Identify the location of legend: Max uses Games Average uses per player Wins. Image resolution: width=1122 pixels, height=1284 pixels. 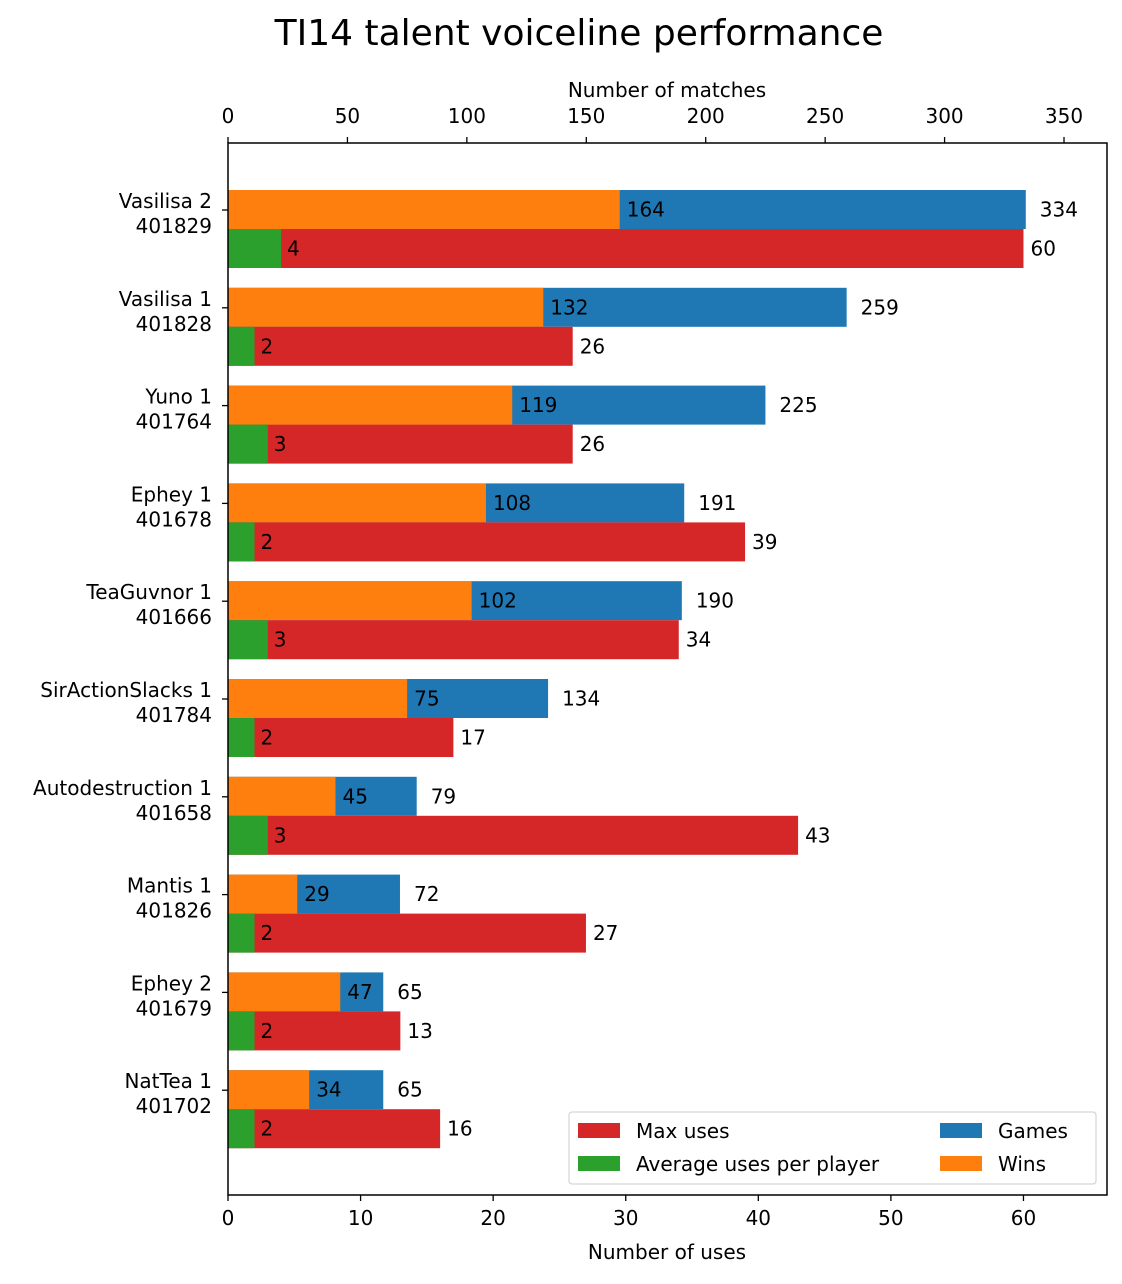
(832, 1148).